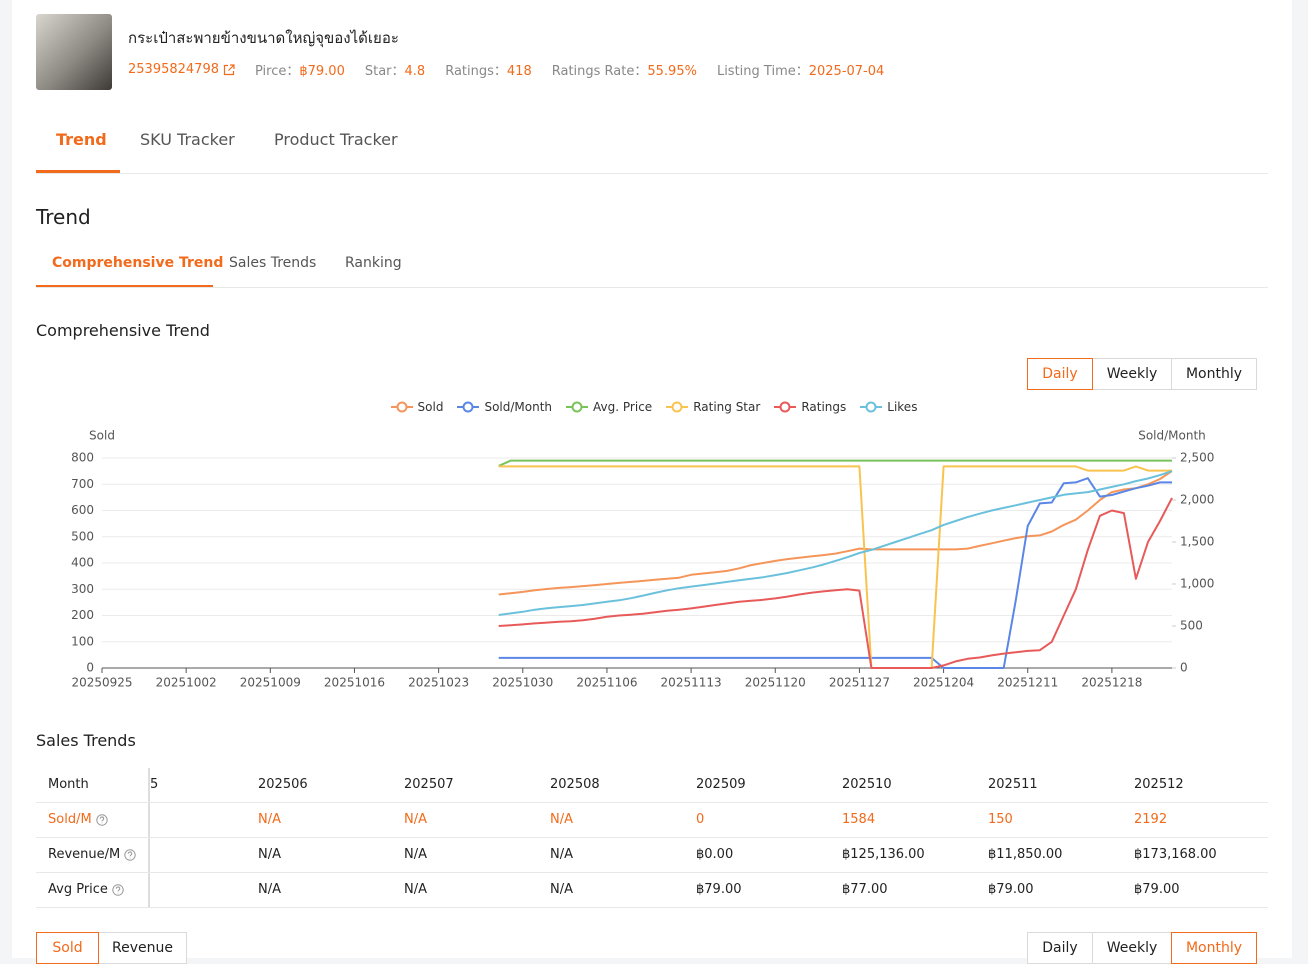 The image size is (1308, 964). Describe the element at coordinates (283, 784) in the screenshot. I see `header-cell: 202506` at that location.